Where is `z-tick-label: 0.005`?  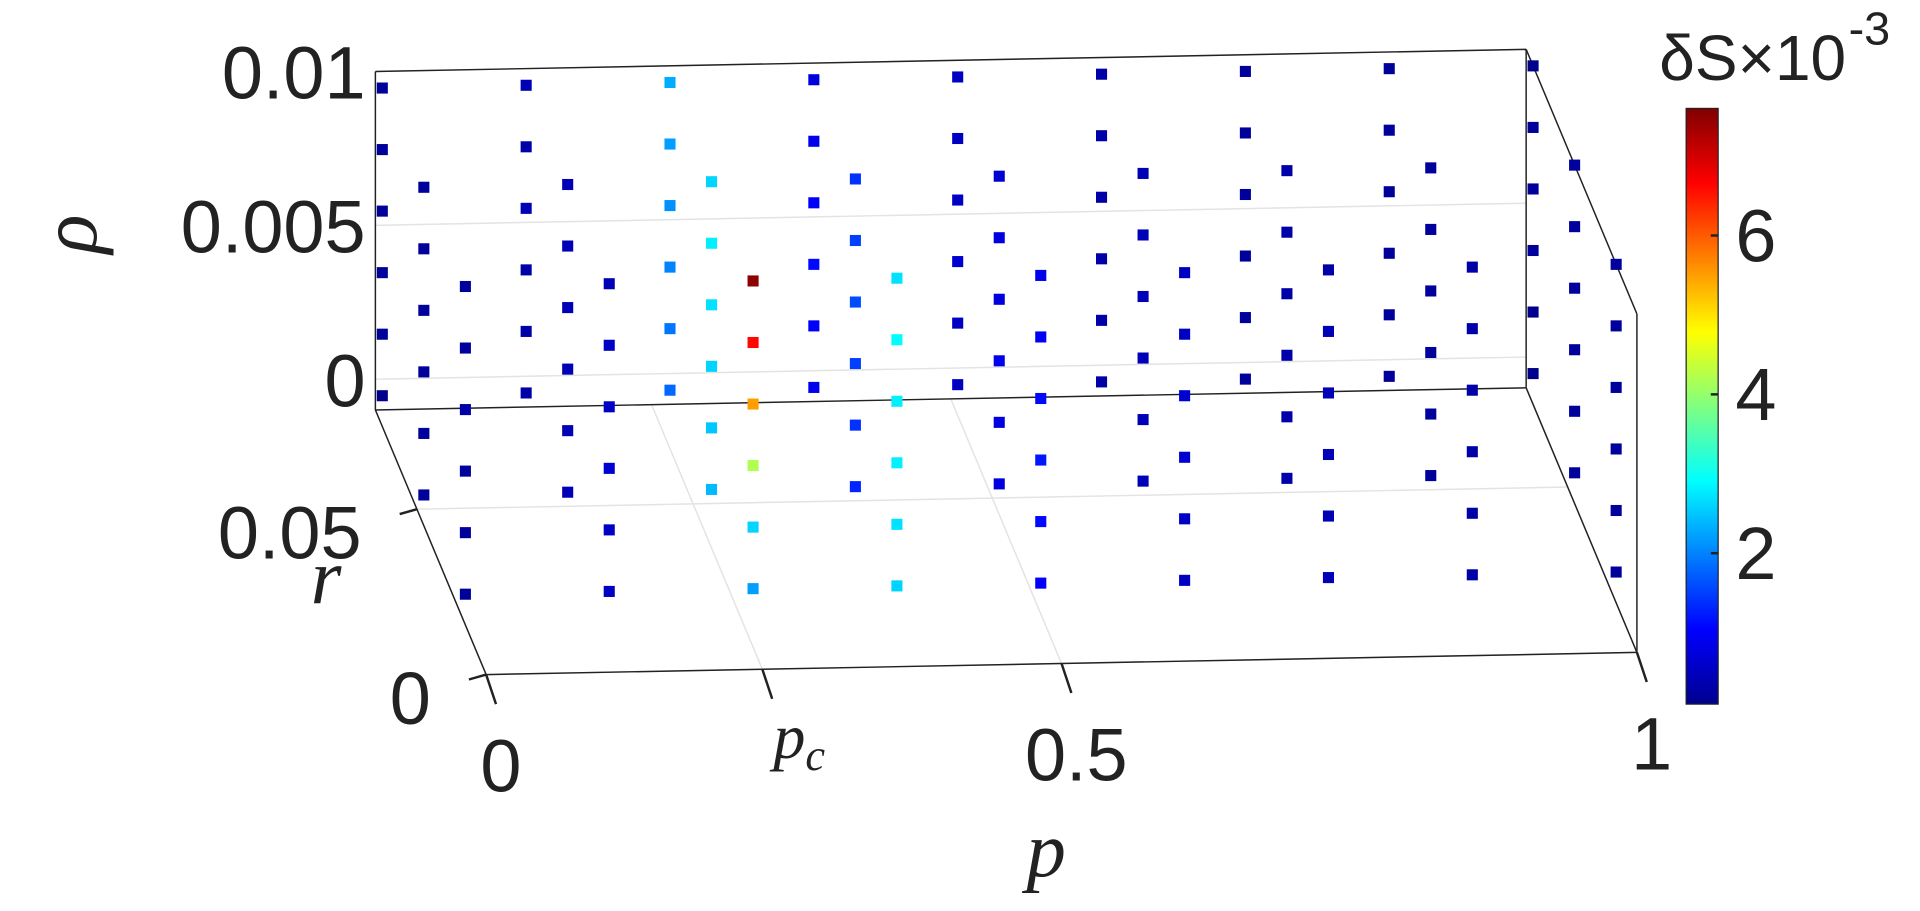 z-tick-label: 0.005 is located at coordinates (273, 226).